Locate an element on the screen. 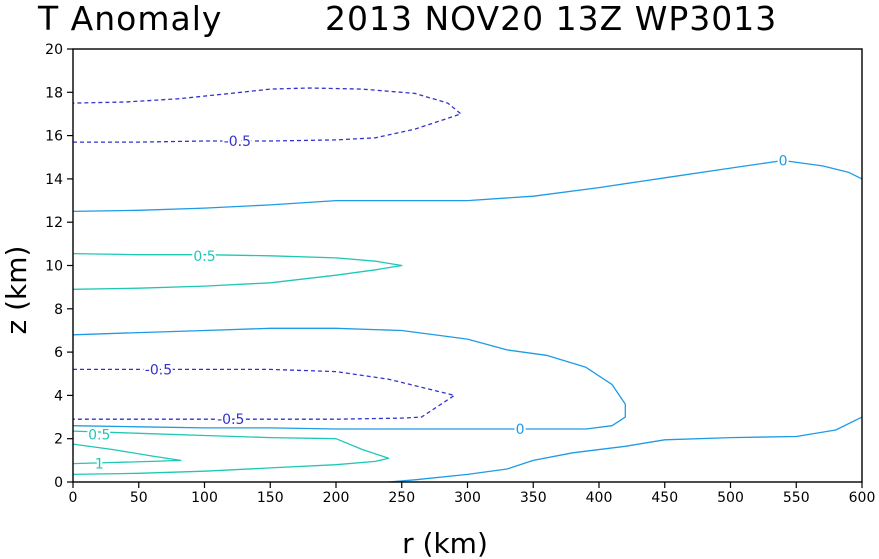 The height and width of the screenshot is (559, 879). y-tick-label: 12 is located at coordinates (54, 223).